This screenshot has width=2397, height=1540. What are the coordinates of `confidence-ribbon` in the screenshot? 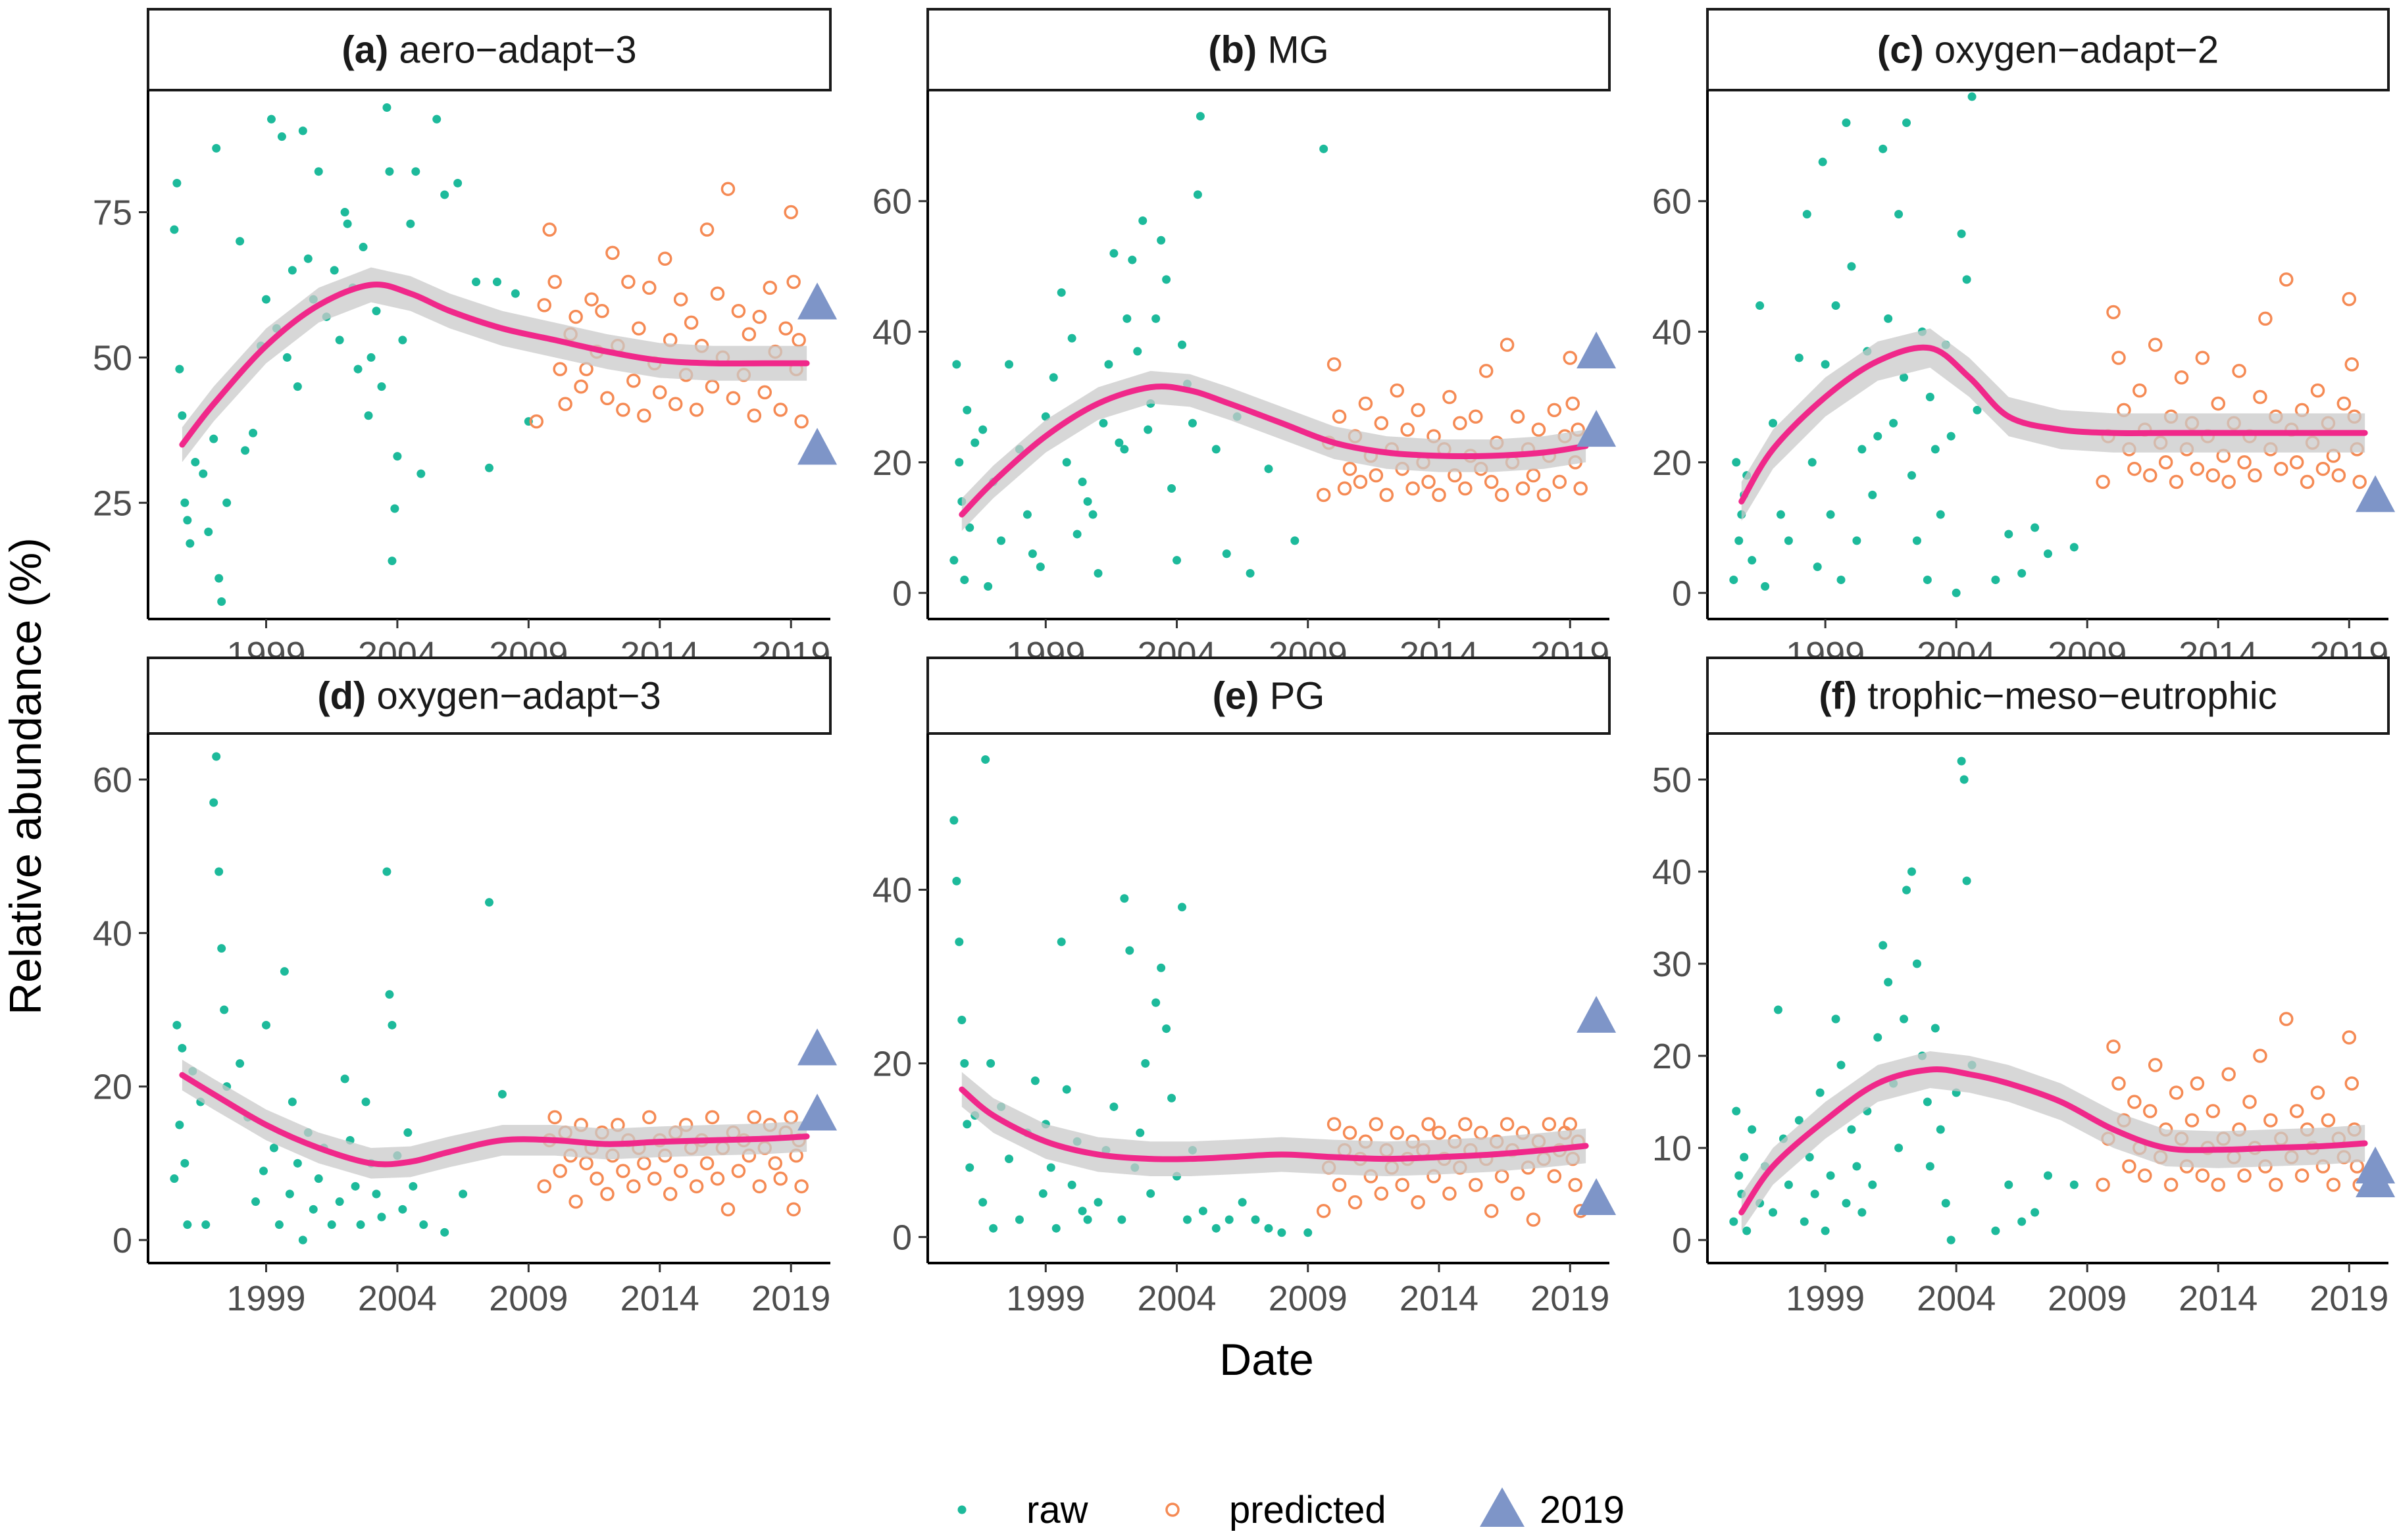 It's located at (1273, 1124).